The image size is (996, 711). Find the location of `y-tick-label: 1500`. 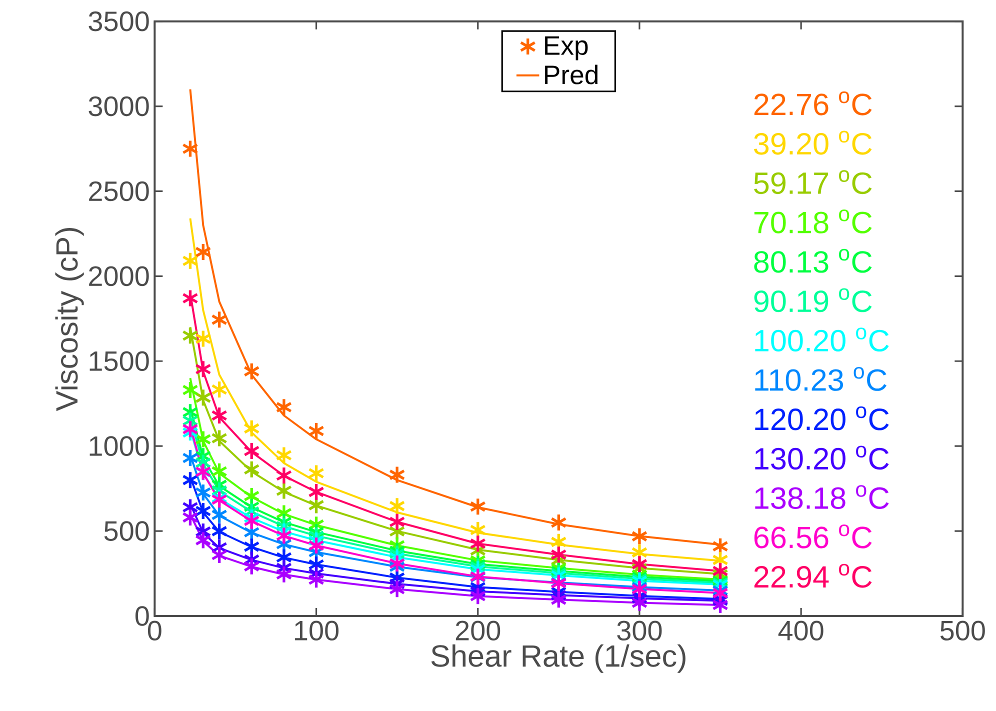

y-tick-label: 1500 is located at coordinates (119, 361).